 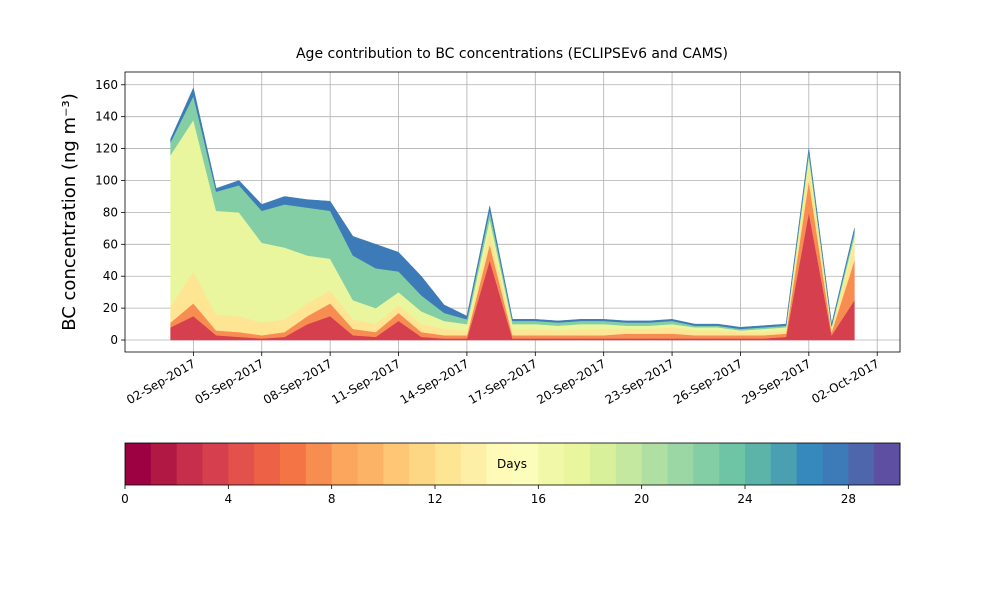 I want to click on x-tick-label: 23-Sep-2017, so click(x=640, y=381).